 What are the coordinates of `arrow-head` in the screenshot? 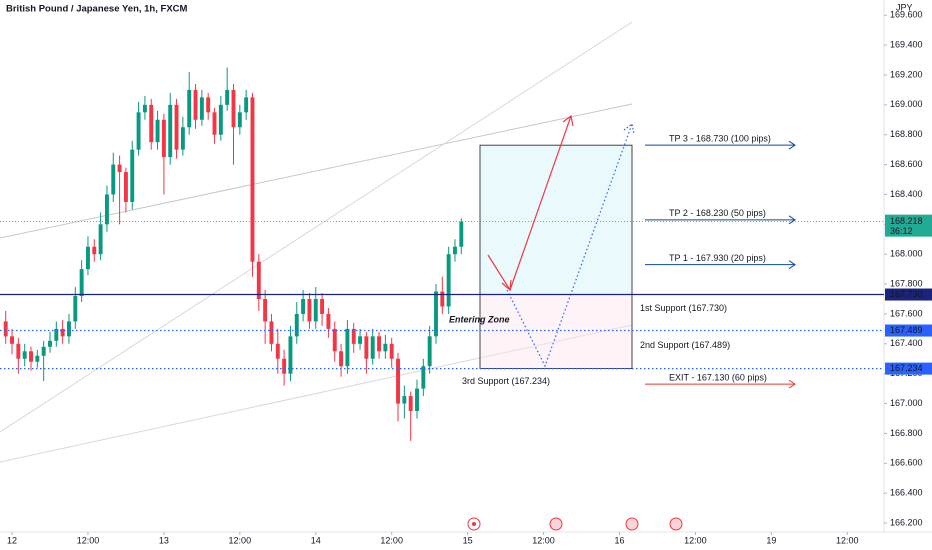 It's located at (568, 120).